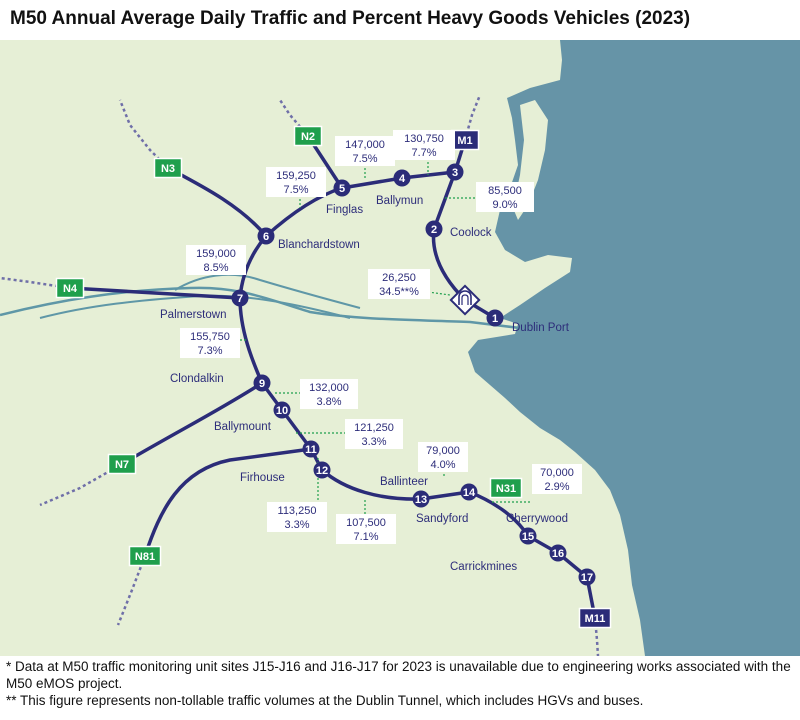 The image size is (800, 720). I want to click on aadt-value: 159,000, so click(216, 254).